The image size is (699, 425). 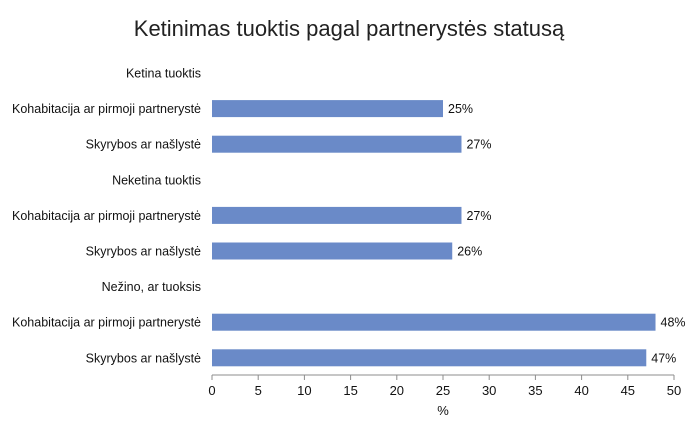 I want to click on x-tick-label: 50, so click(x=674, y=390).